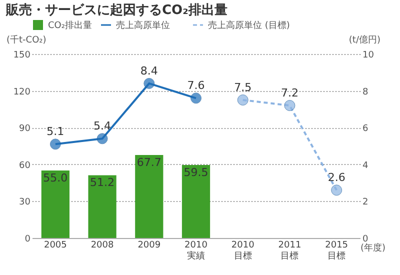  I want to click on y2-tick-label: 2, so click(365, 203).